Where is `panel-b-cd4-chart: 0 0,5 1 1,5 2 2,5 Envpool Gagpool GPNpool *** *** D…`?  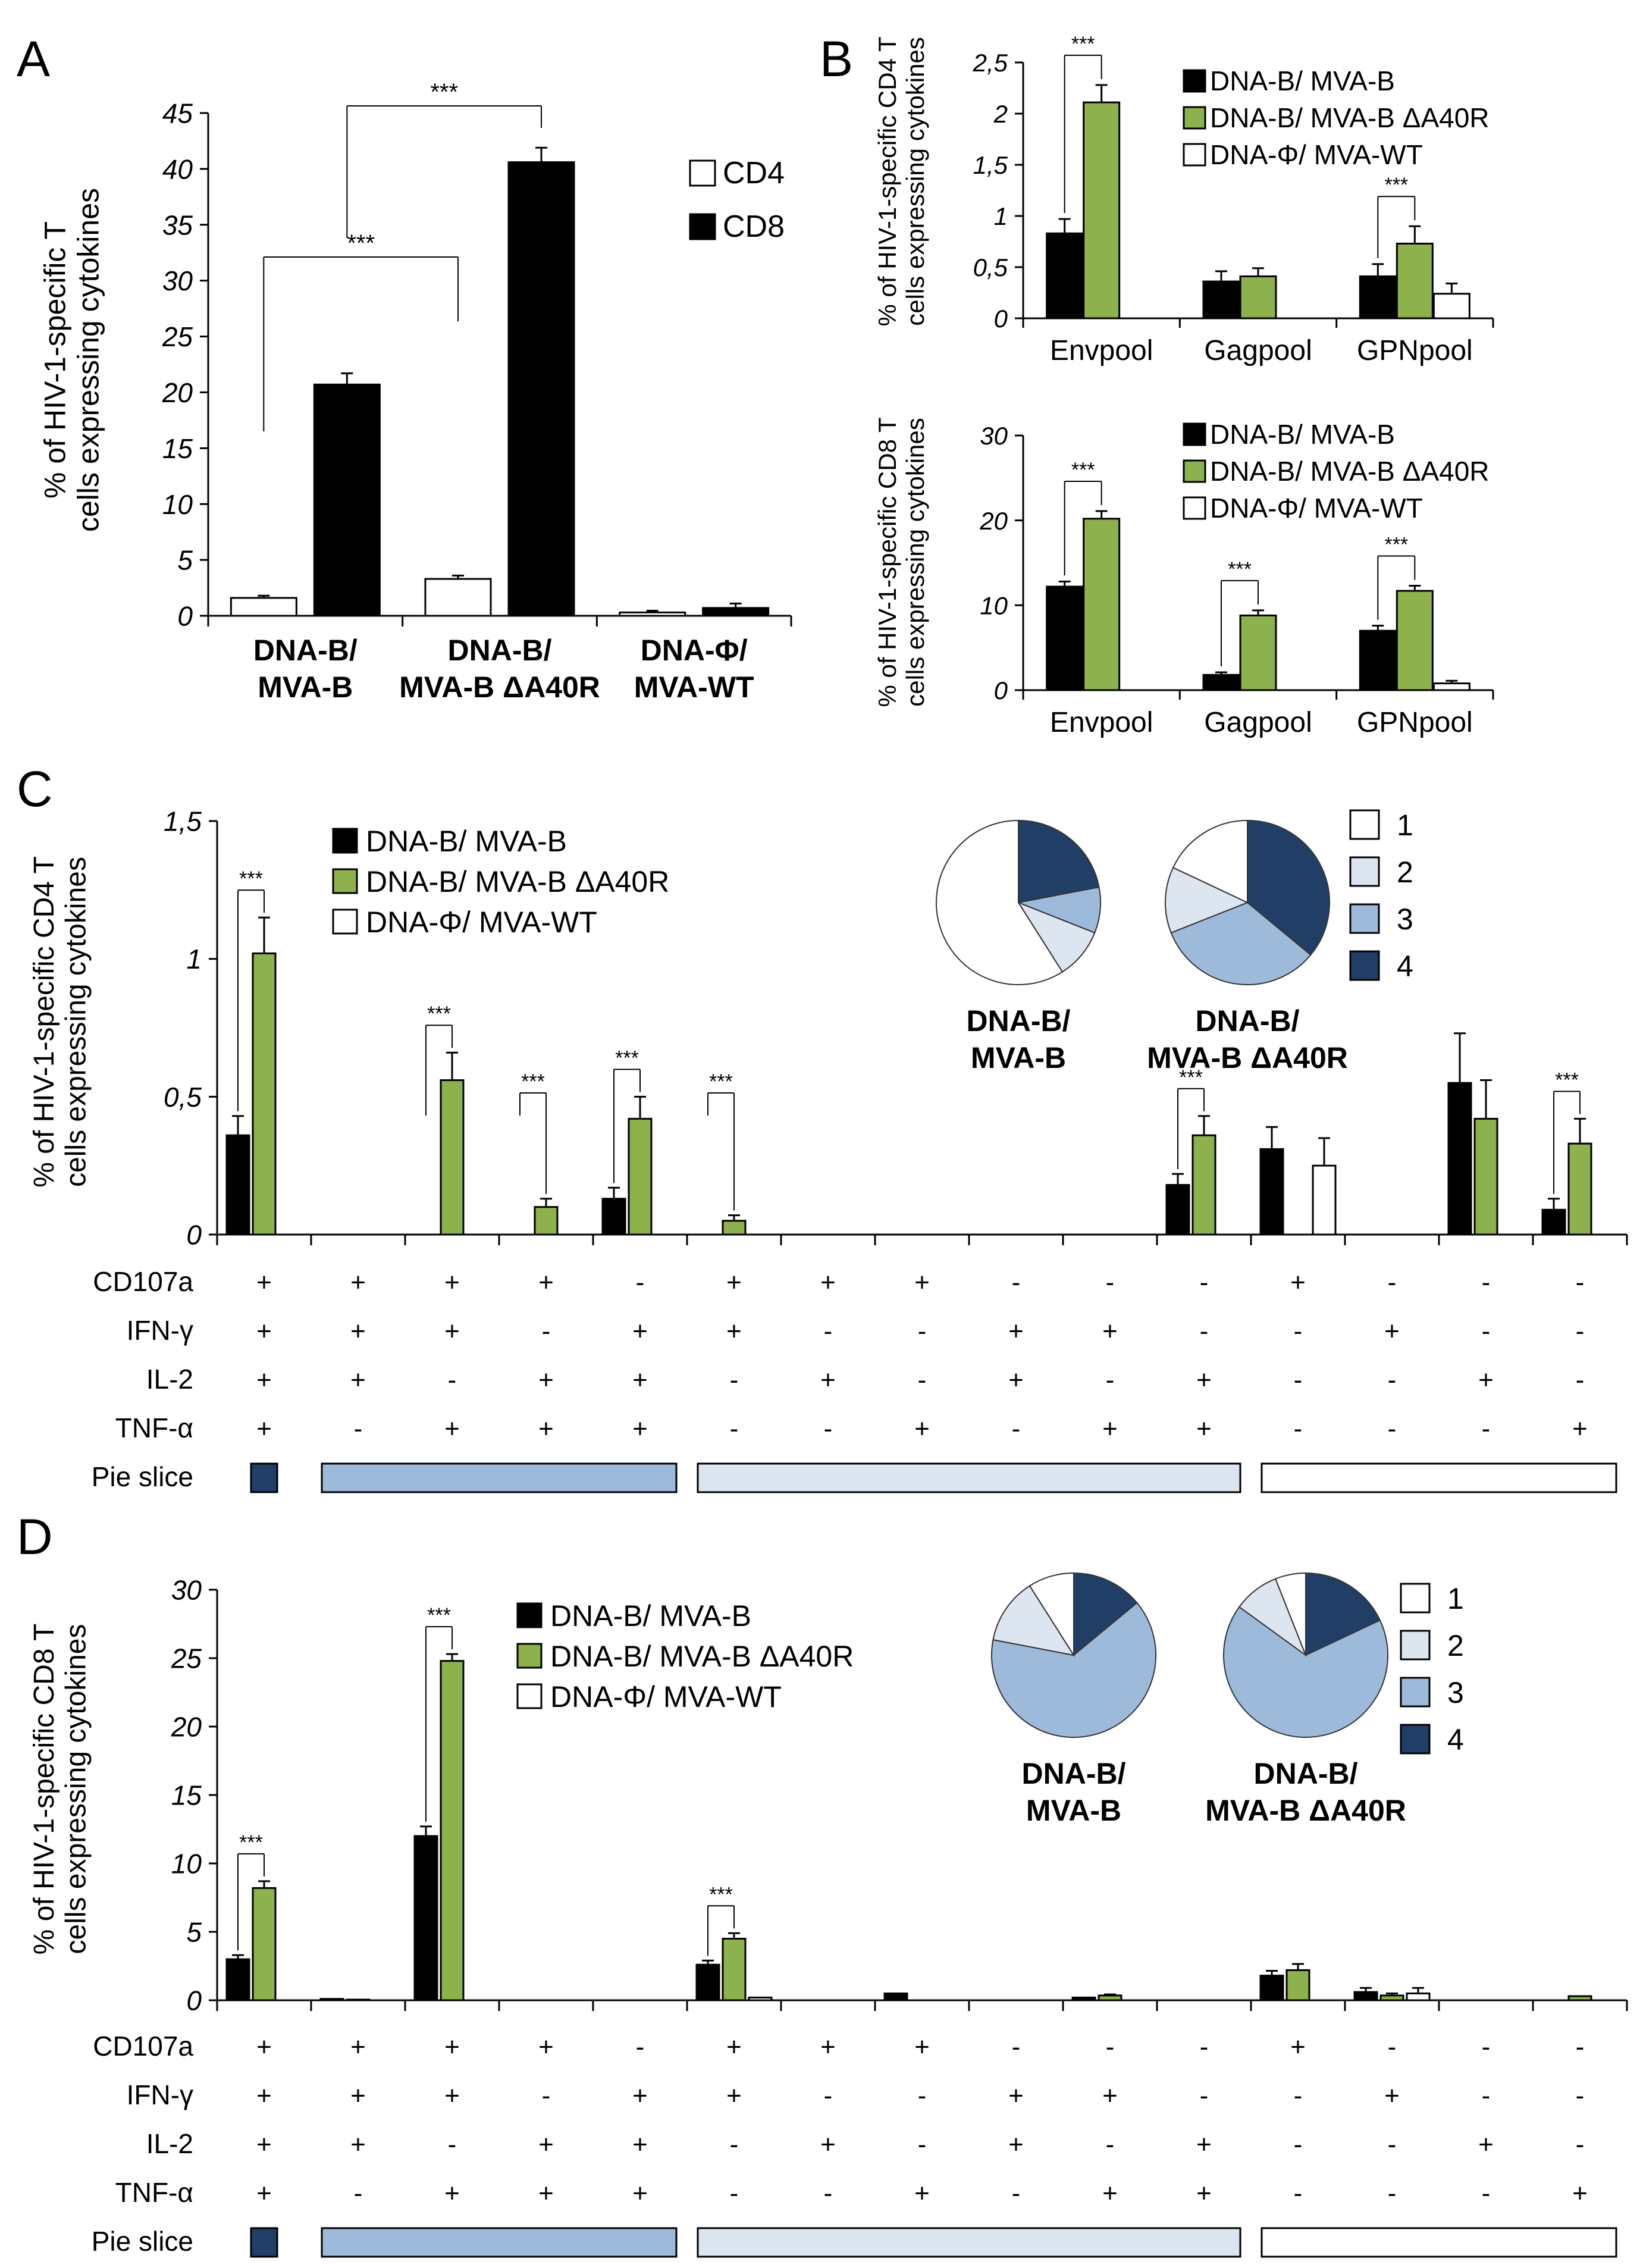
panel-b-cd4-chart: 0 0,5 1 1,5 2 2,5 Envpool Gagpool GPNpool *** *** D… is located at coordinates (1184, 200).